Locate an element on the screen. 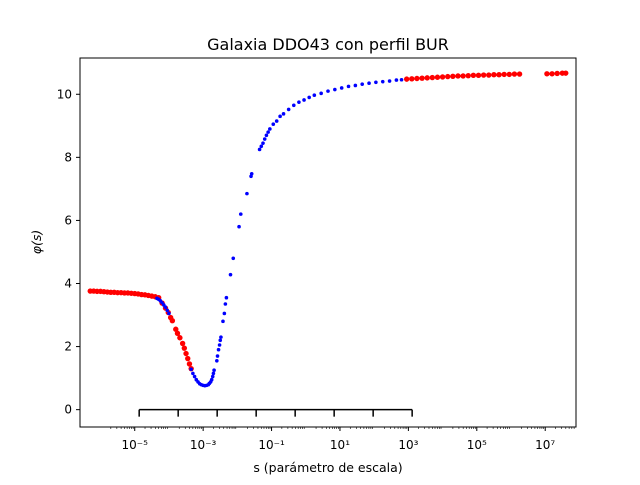 Image resolution: width=640 pixels, height=485 pixels. y-tick-label: 8 is located at coordinates (68, 157).